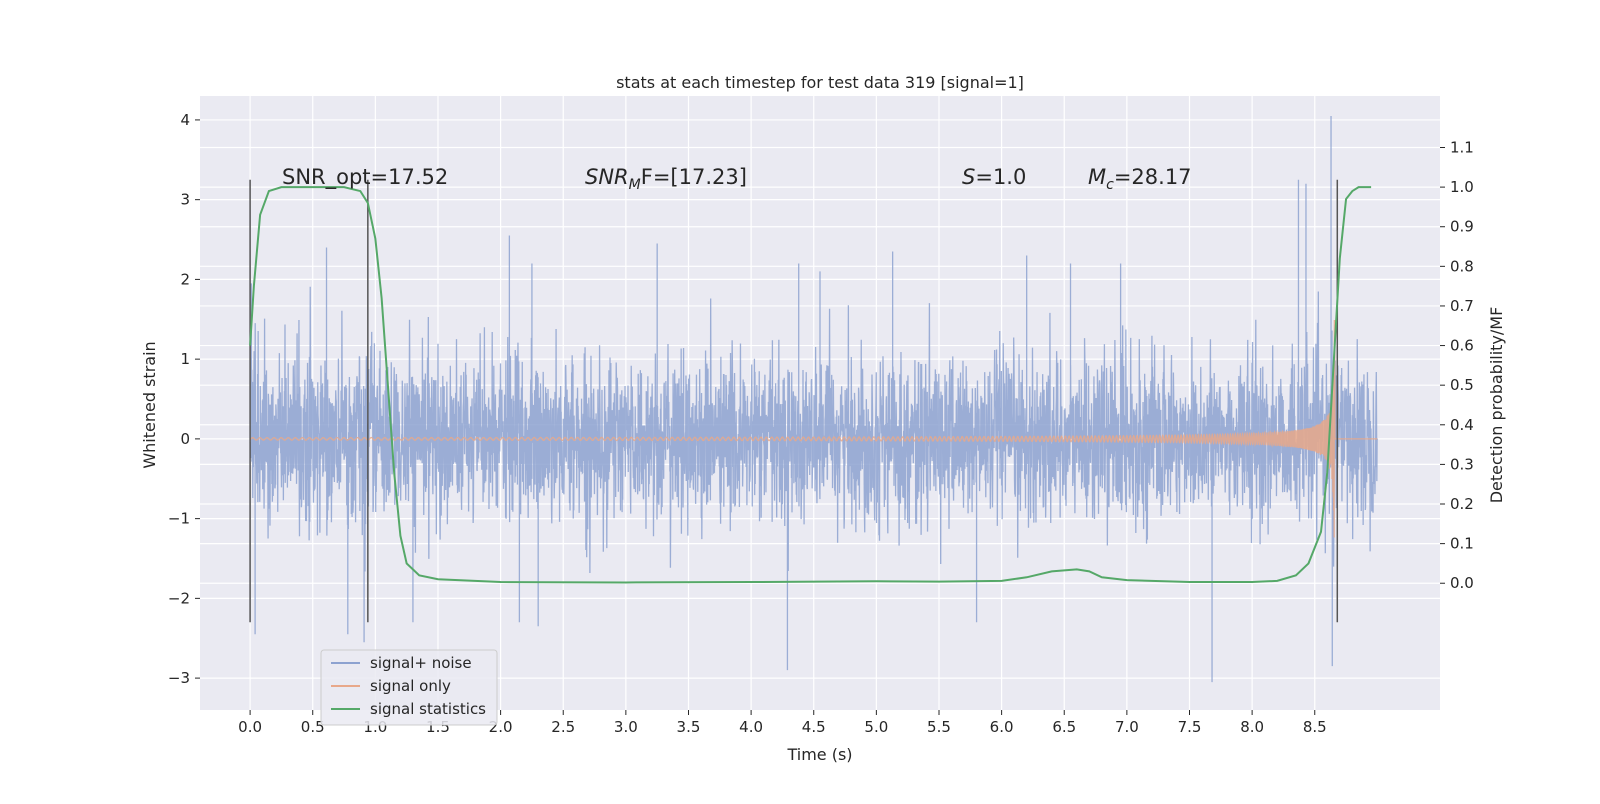 The image size is (1600, 804). What do you see at coordinates (179, 598) in the screenshot?
I see `y-tick-label: −2` at bounding box center [179, 598].